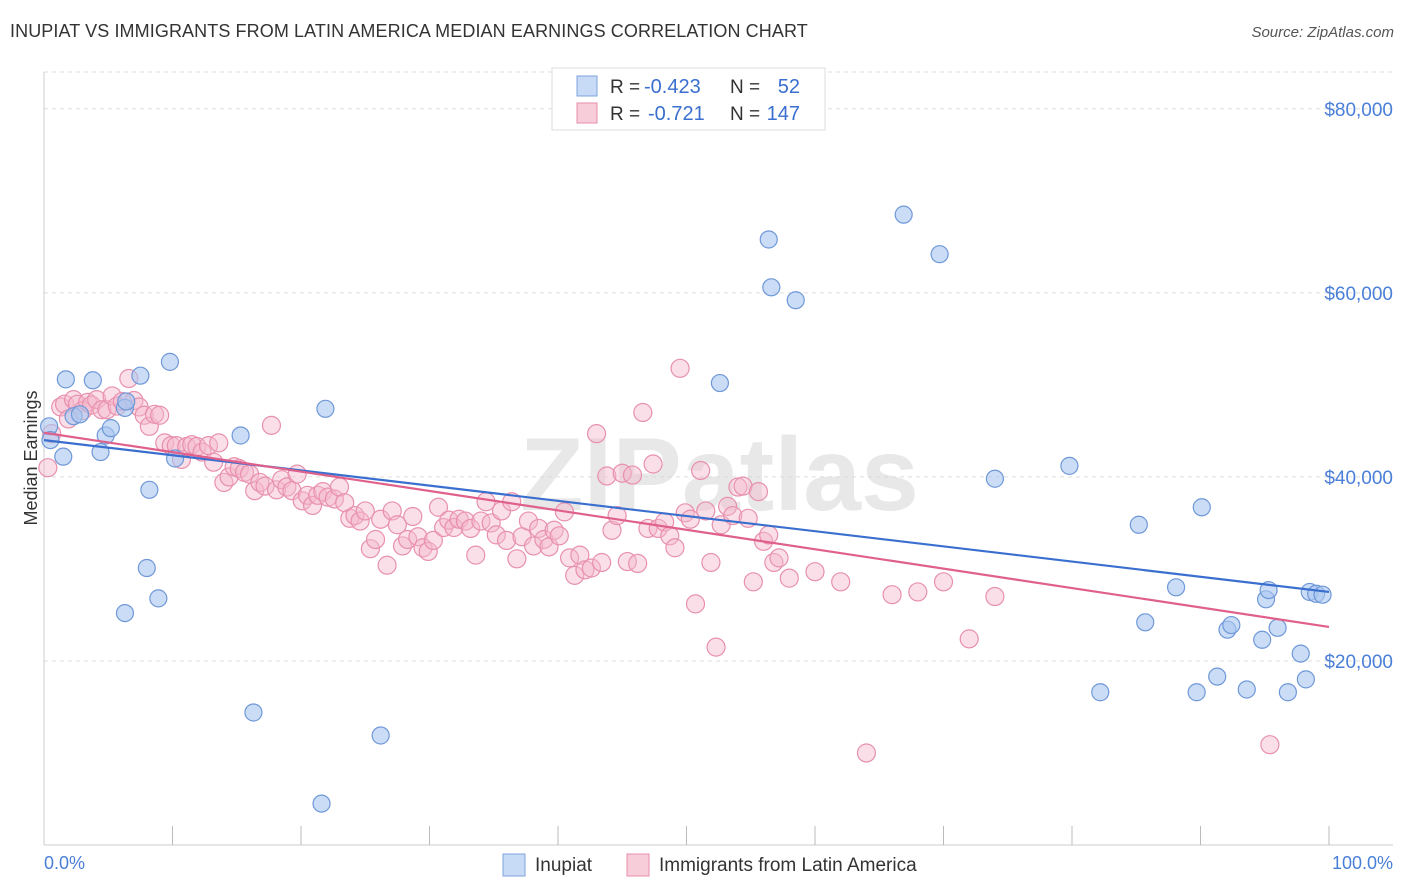  What do you see at coordinates (1358, 478) in the screenshot?
I see `y-tick-label: $40,000` at bounding box center [1358, 478].